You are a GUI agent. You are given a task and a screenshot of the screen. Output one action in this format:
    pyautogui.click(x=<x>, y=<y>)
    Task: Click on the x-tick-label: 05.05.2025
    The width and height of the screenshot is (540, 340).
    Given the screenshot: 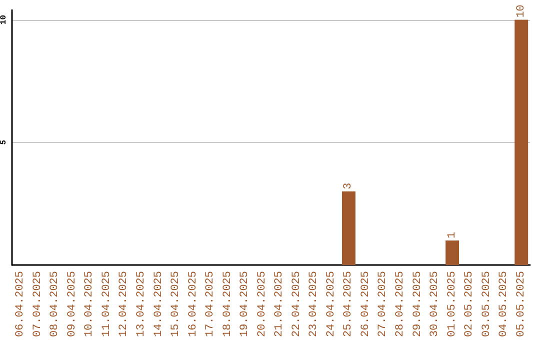 What is the action you would take?
    pyautogui.click(x=521, y=304)
    